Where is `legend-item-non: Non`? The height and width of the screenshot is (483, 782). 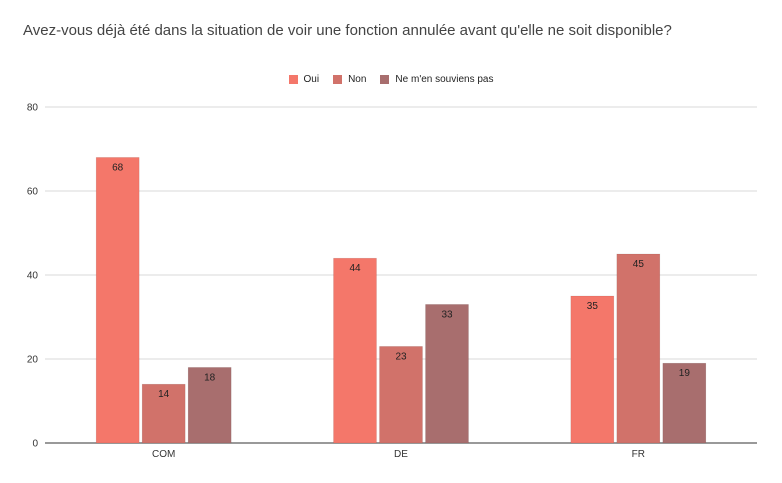
legend-item-non: Non is located at coordinates (349, 79).